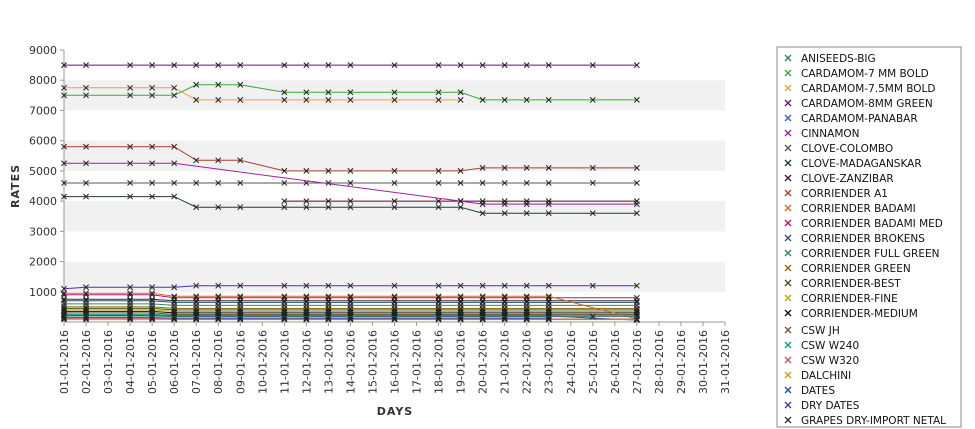 This screenshot has height=429, width=975. I want to click on x-tick-label: 29-01-2016, so click(681, 362).